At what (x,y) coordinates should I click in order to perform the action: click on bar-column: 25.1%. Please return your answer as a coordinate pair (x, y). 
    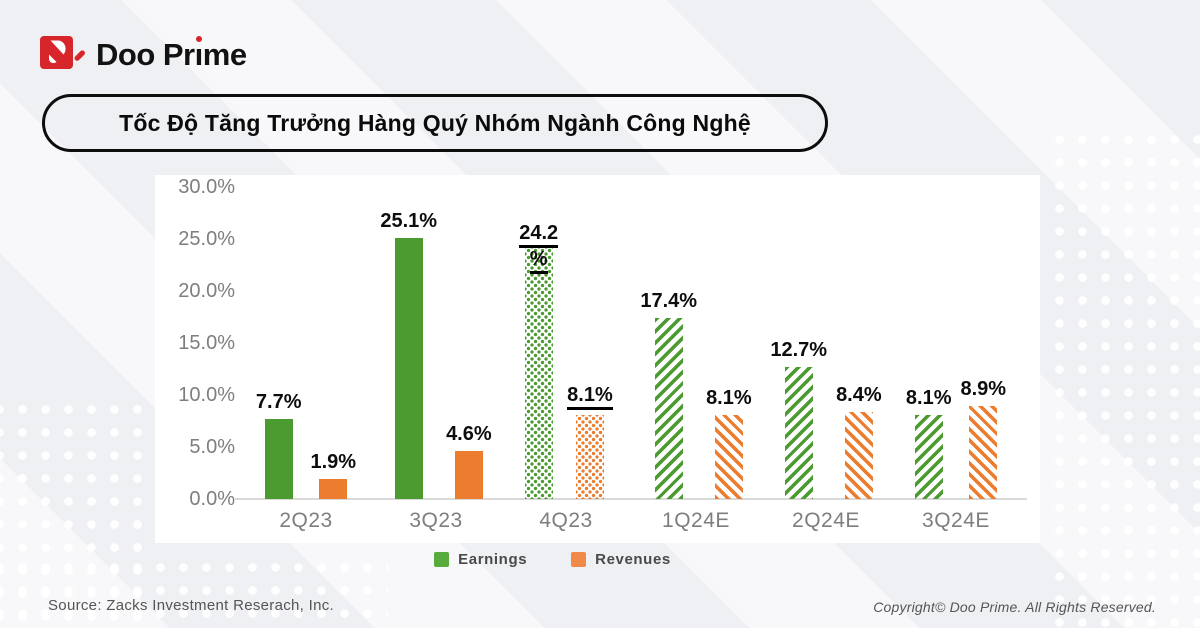
    Looking at the image, I should click on (408, 354).